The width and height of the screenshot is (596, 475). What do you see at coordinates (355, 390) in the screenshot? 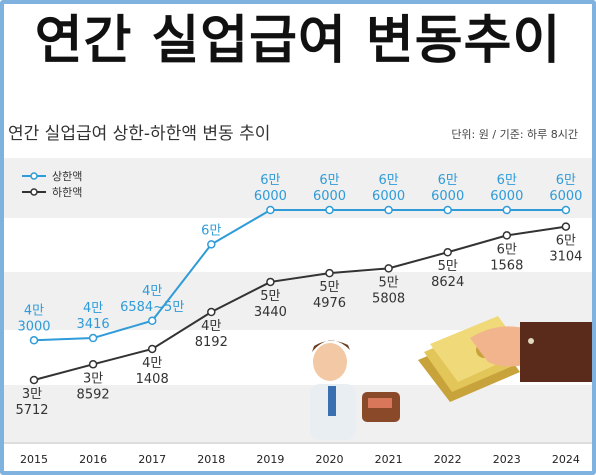
I see `person-figure` at bounding box center [355, 390].